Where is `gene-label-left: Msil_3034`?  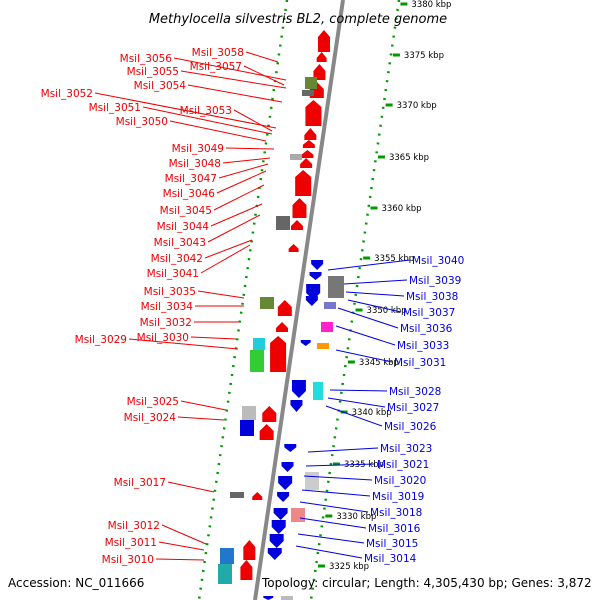 gene-label-left: Msil_3034 is located at coordinates (167, 307).